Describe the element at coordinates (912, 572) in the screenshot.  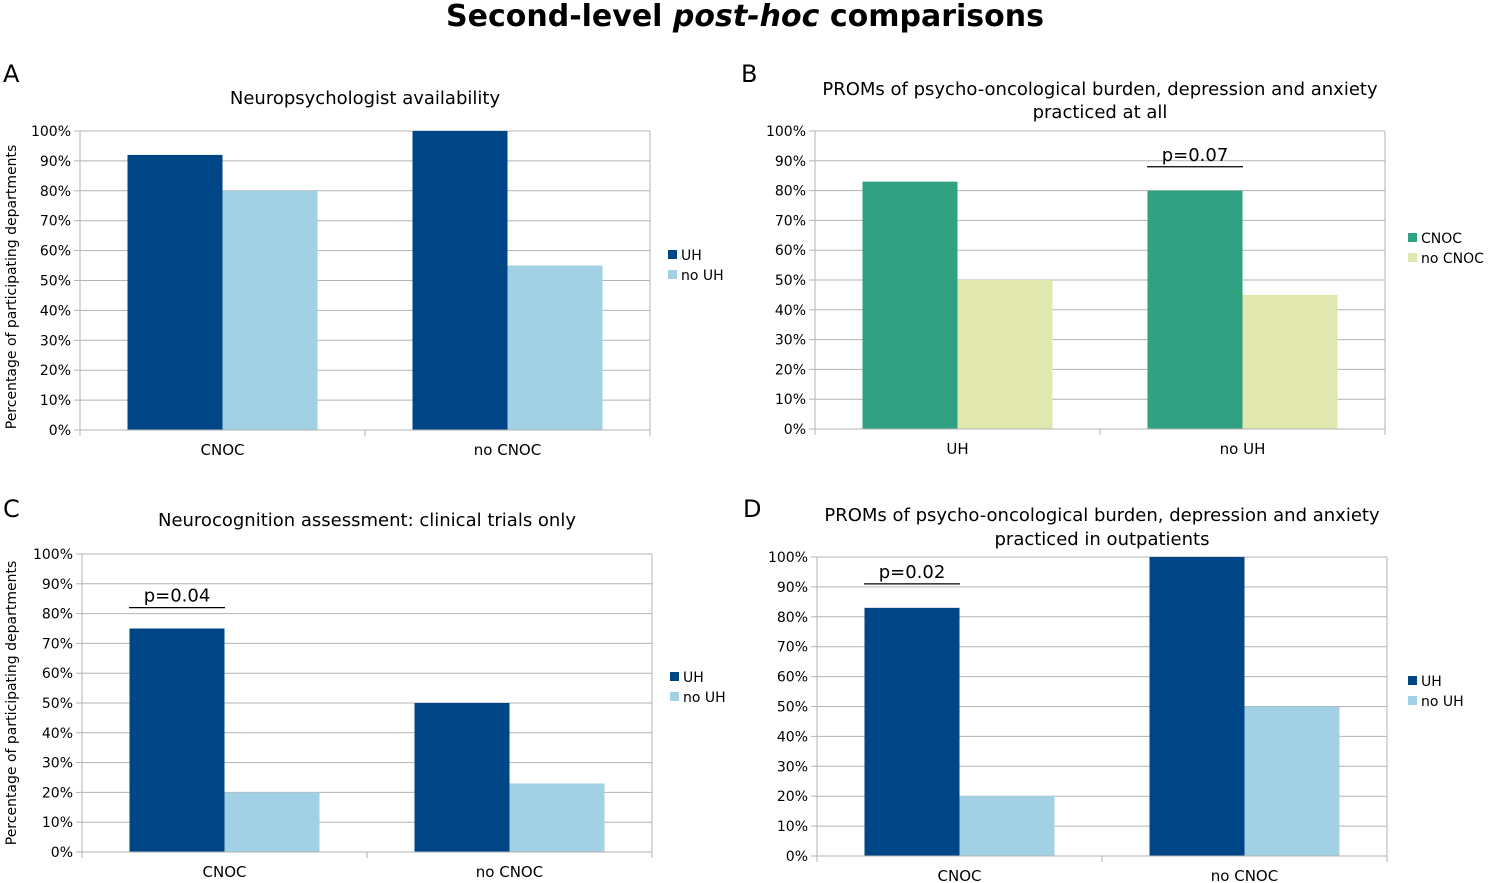
I see `p-value-label: p=0.02` at that location.